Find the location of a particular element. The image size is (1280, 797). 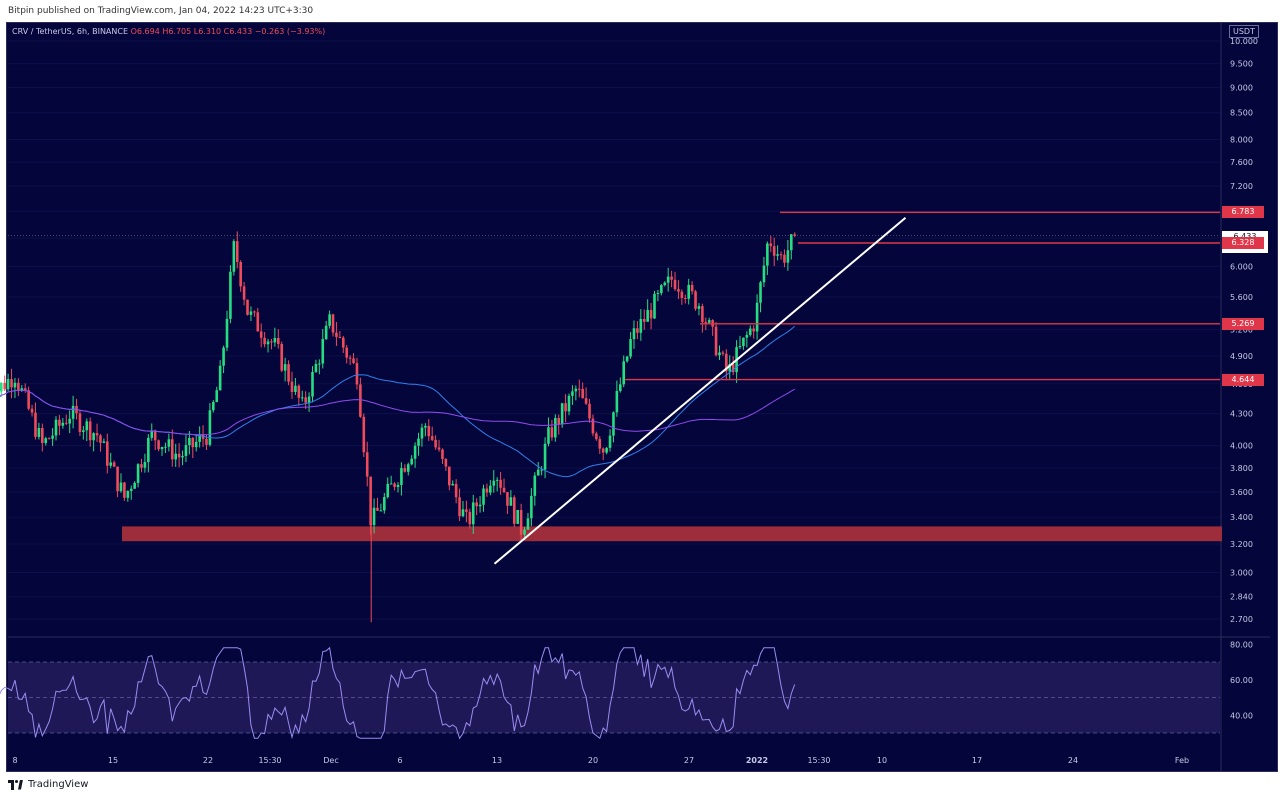

level-price-tag: 5.269 is located at coordinates (1243, 323).